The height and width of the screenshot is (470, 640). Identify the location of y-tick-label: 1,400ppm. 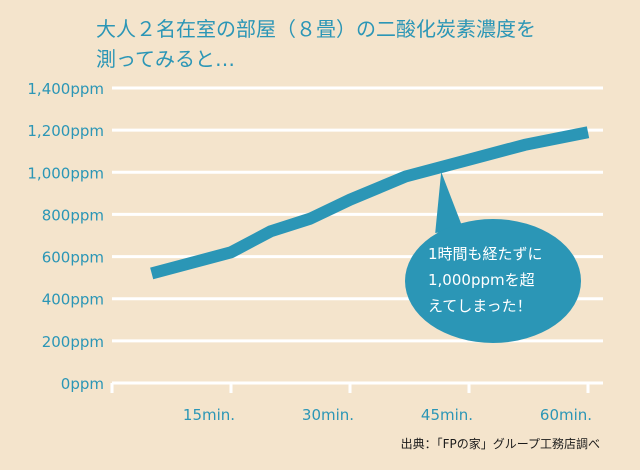
(65, 89).